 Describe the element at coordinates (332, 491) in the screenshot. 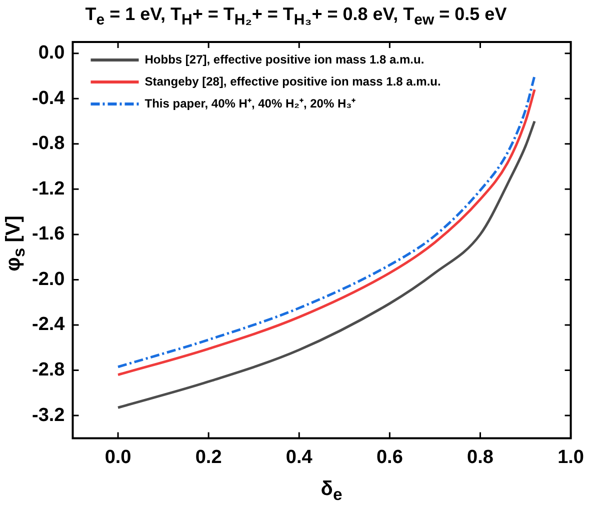

I see `x-axis-title: δ$_{e}$` at that location.